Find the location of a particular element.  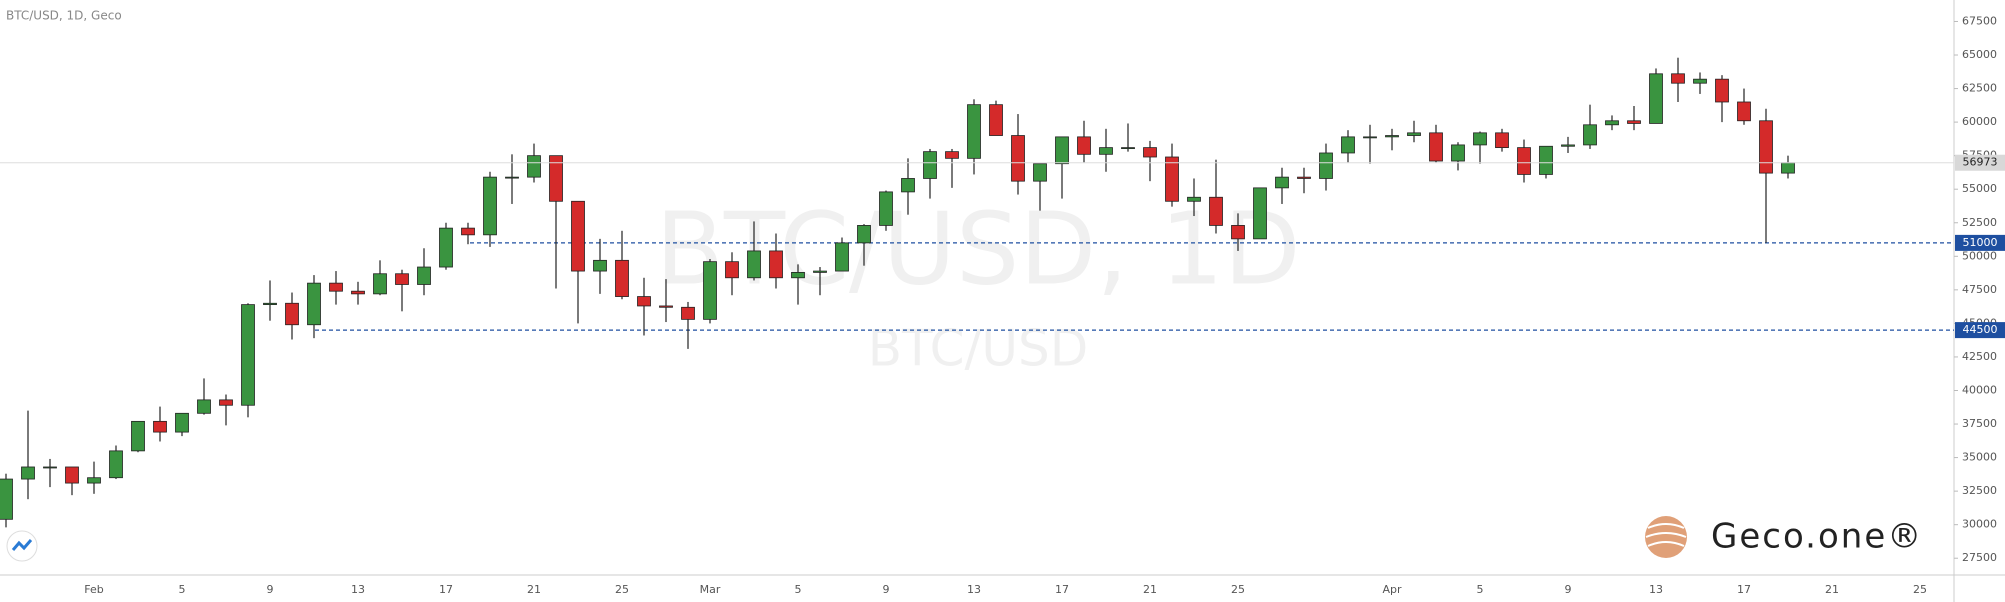

watermark-sub: BTC/USD is located at coordinates (978, 349).